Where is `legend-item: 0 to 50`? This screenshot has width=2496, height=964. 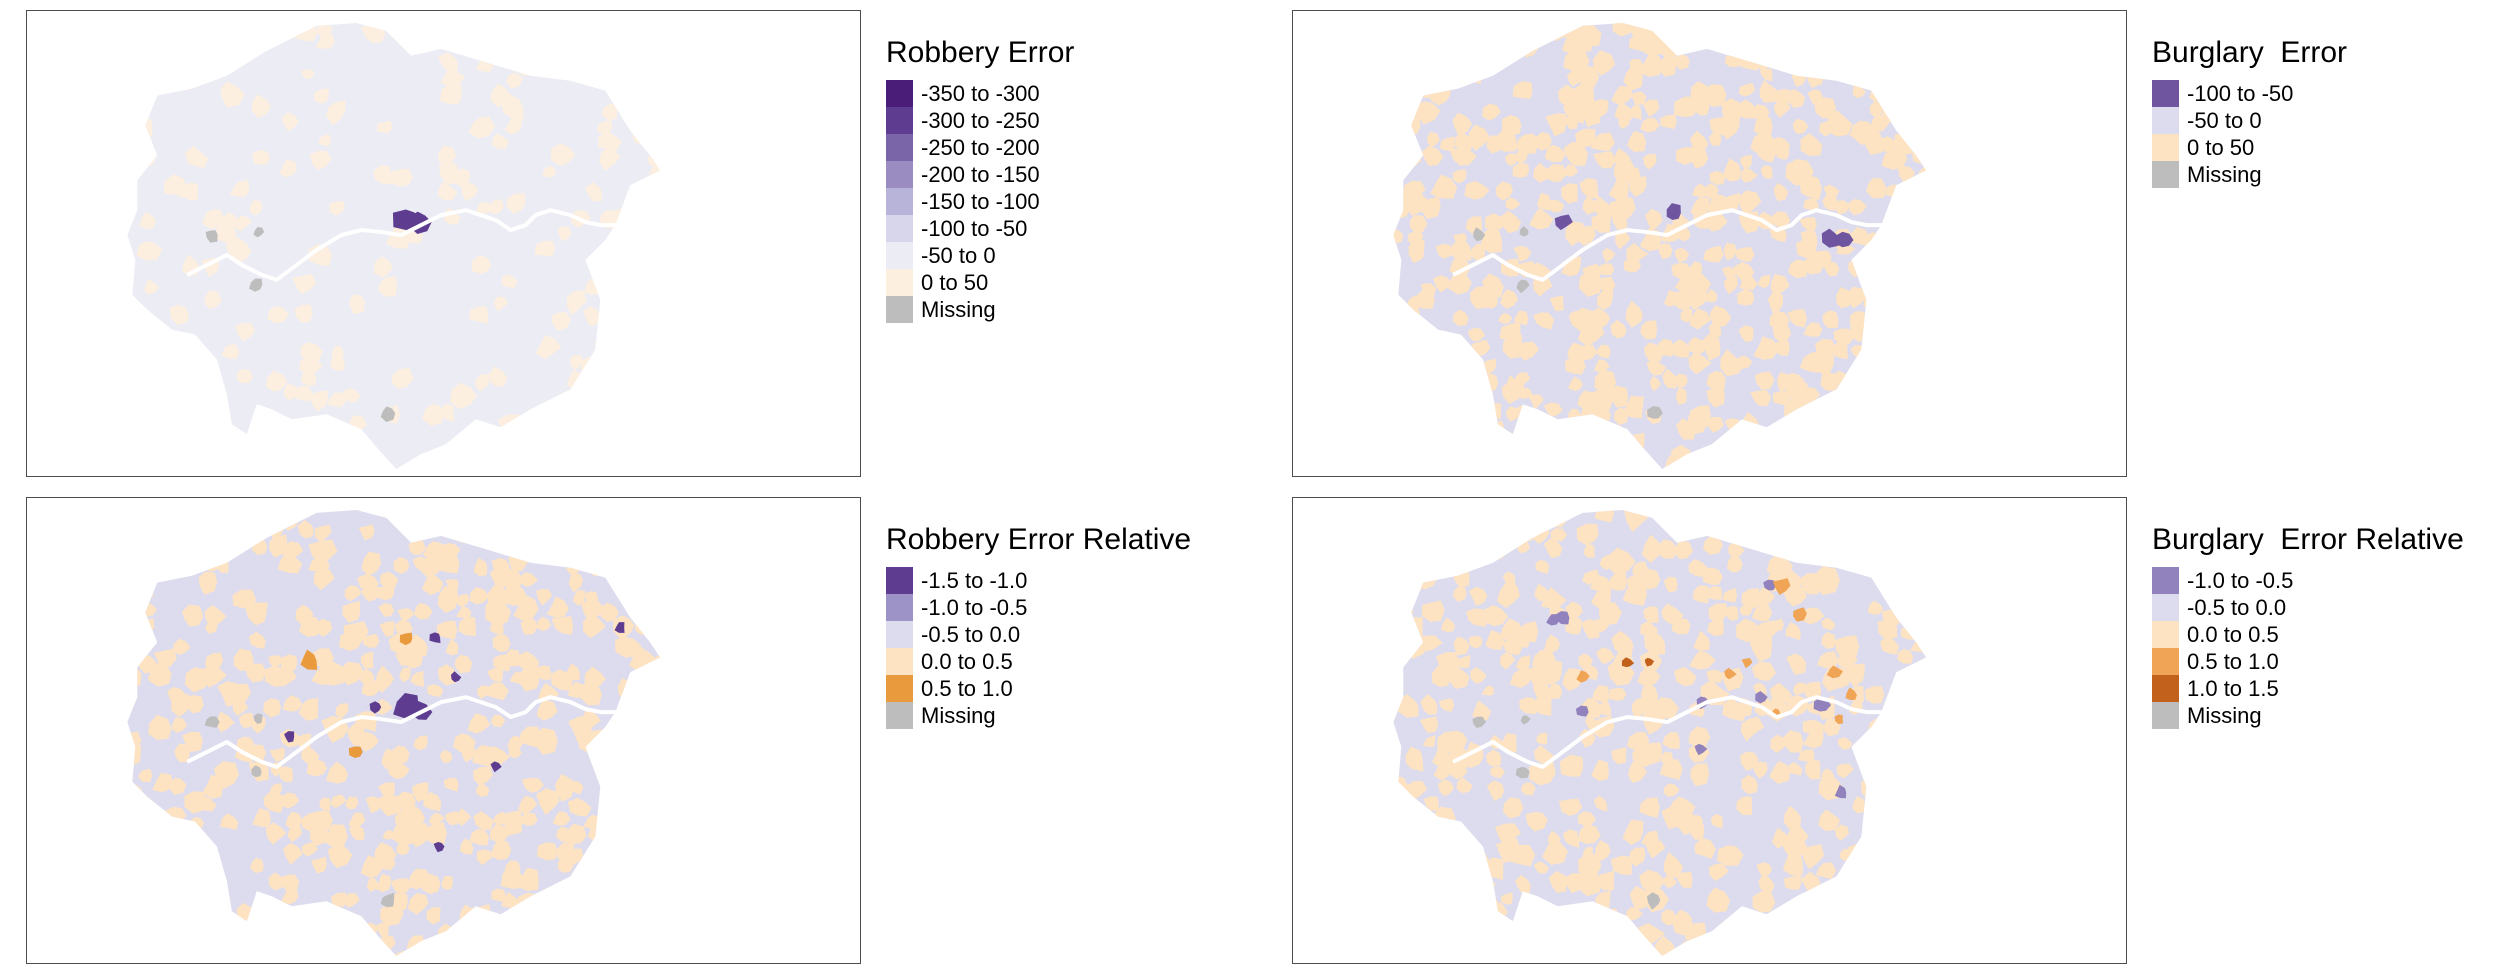
legend-item: 0 to 50 is located at coordinates (980, 282).